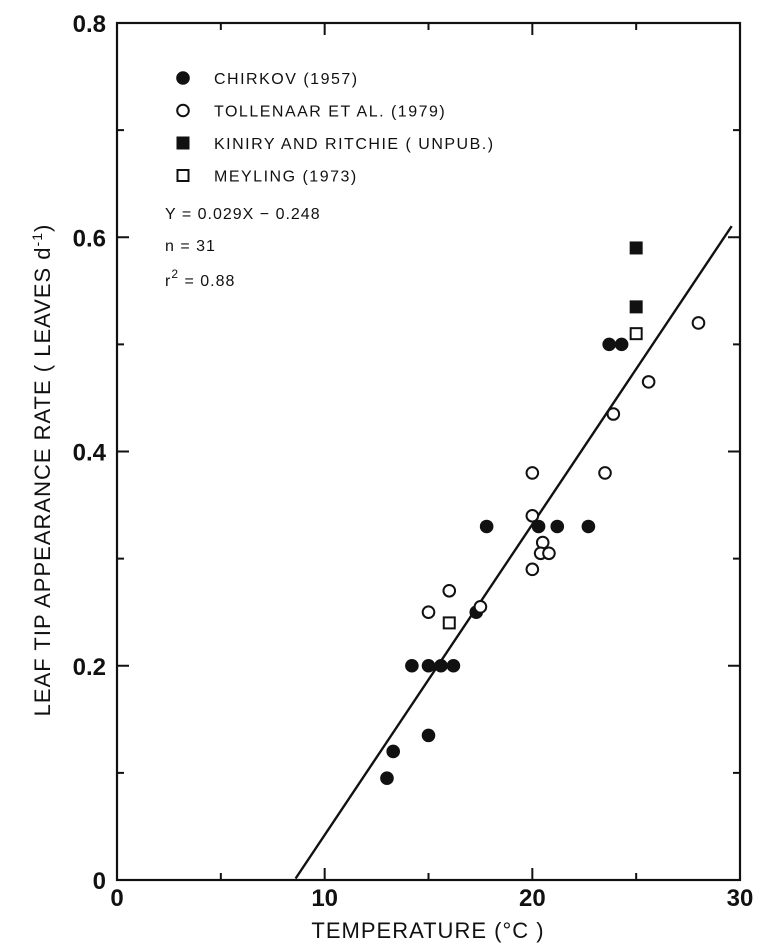 The height and width of the screenshot is (946, 773). I want to click on y-axis-label-superscript: -1, so click(37, 239).